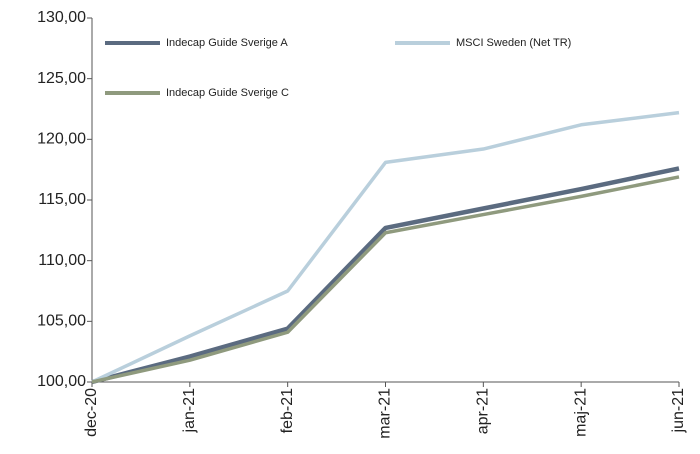 The width and height of the screenshot is (700, 454). What do you see at coordinates (189, 411) in the screenshot?
I see `x-tick-label: jan-21` at bounding box center [189, 411].